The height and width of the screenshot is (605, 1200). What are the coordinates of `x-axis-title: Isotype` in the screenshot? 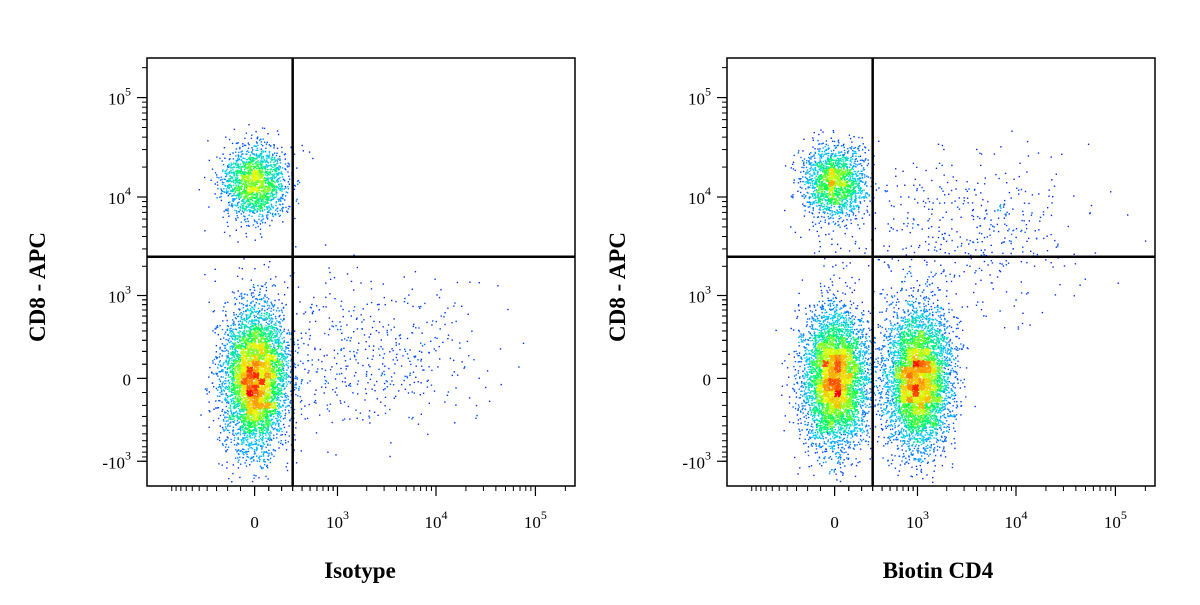 It's located at (360, 570).